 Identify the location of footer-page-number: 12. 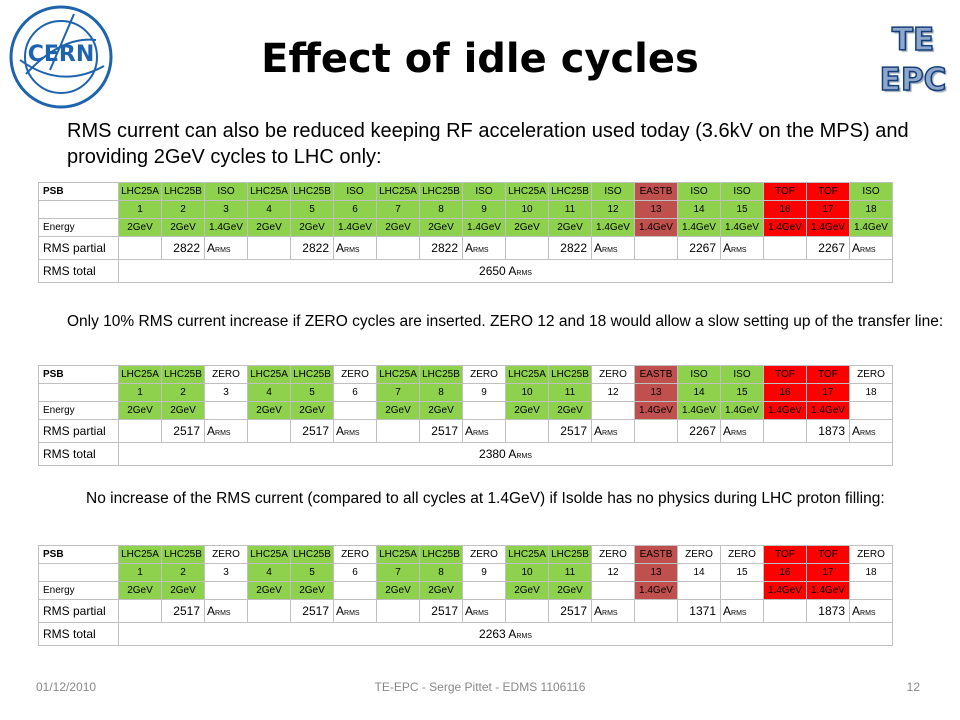
(913, 687).